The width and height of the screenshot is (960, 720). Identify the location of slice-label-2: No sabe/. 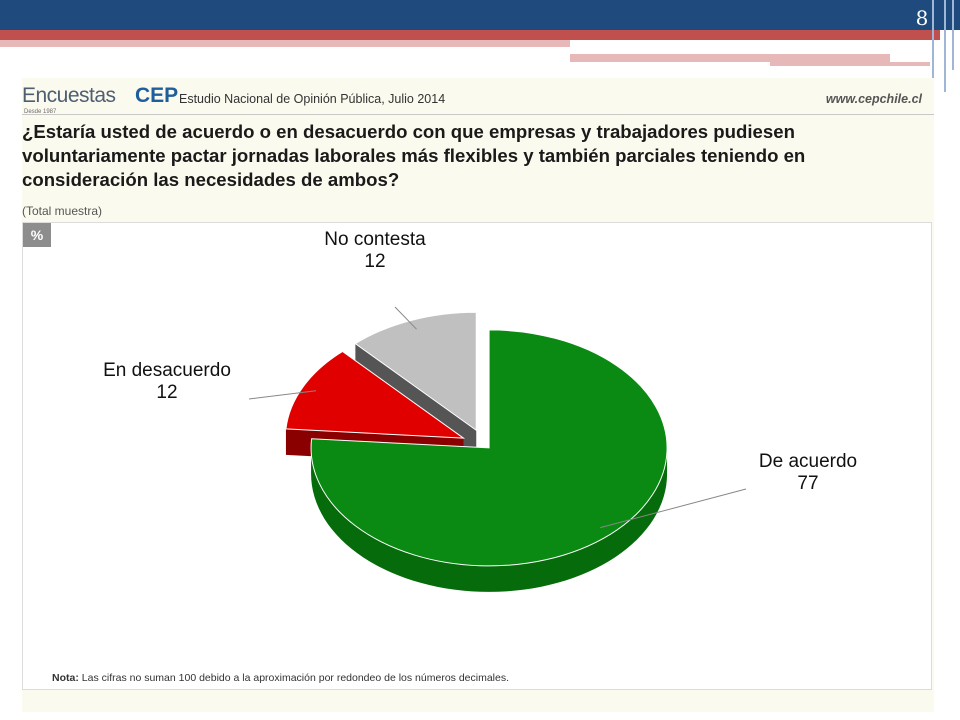
(375, 225).